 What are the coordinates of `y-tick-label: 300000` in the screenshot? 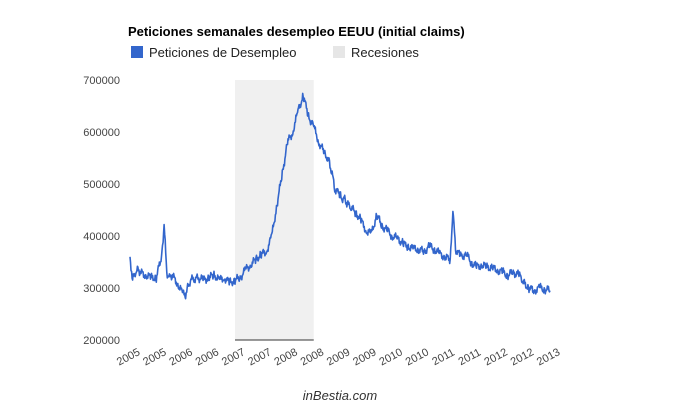 It's located at (101, 289).